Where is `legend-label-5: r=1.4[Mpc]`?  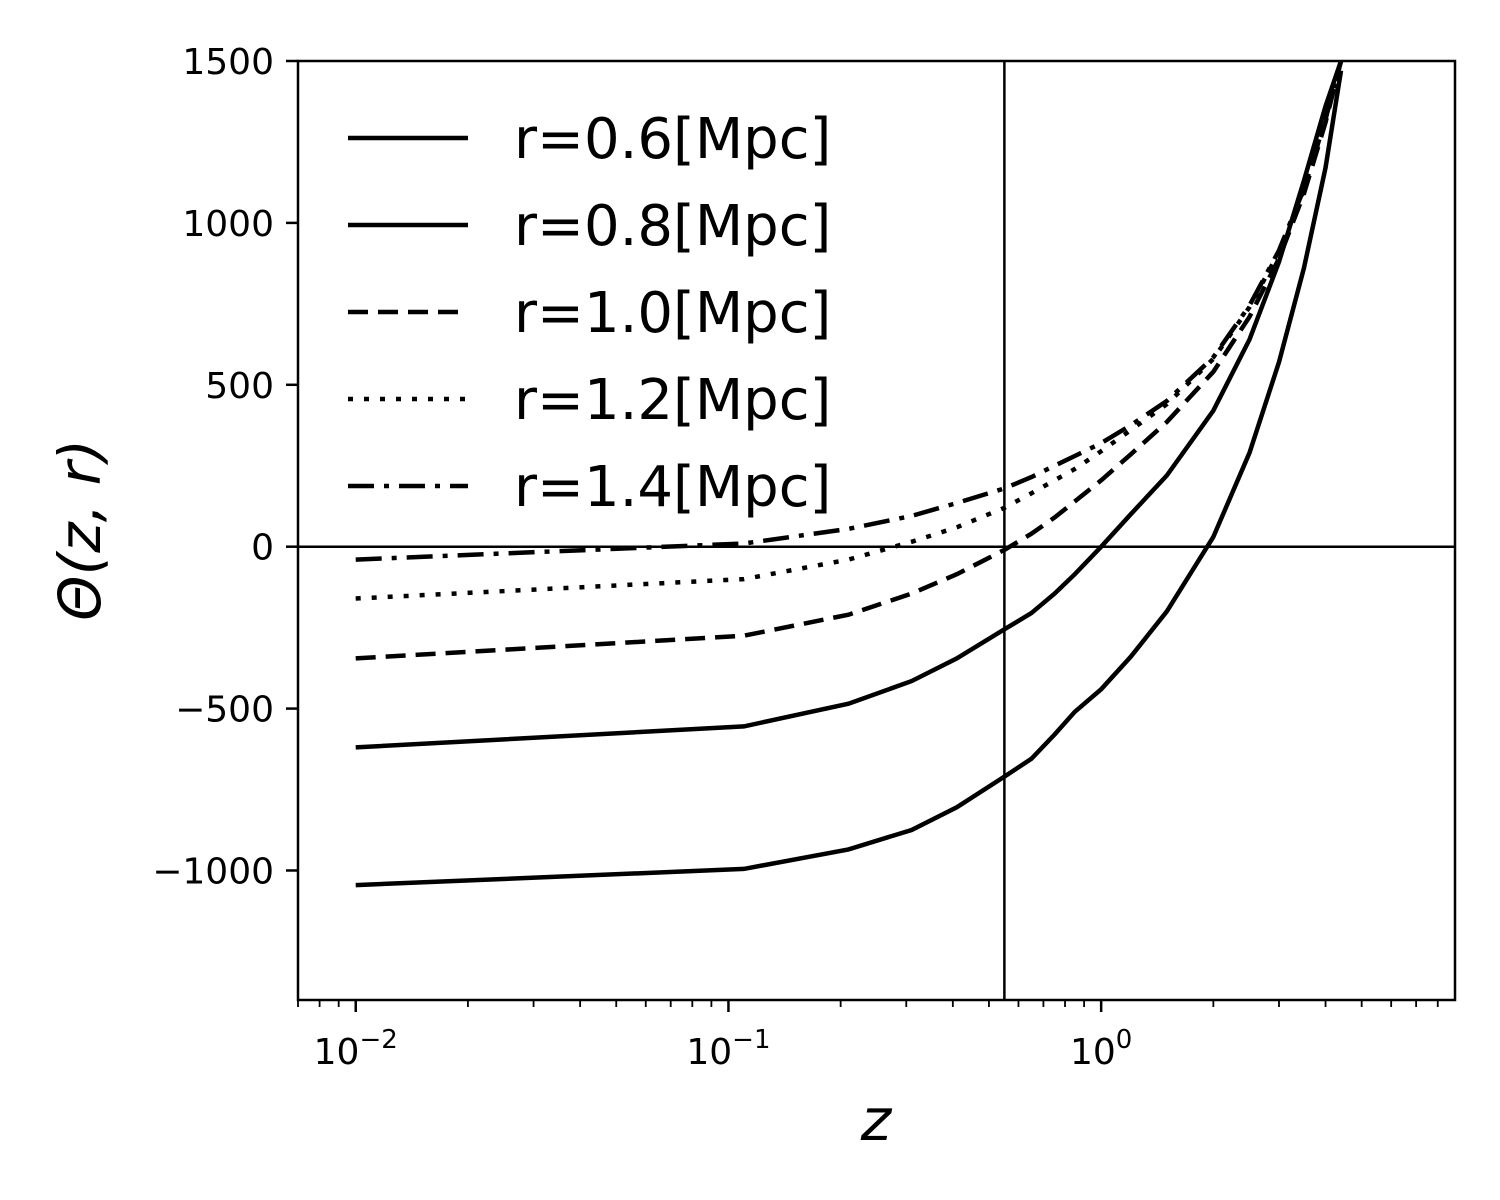 legend-label-5: r=1.4[Mpc] is located at coordinates (672, 487).